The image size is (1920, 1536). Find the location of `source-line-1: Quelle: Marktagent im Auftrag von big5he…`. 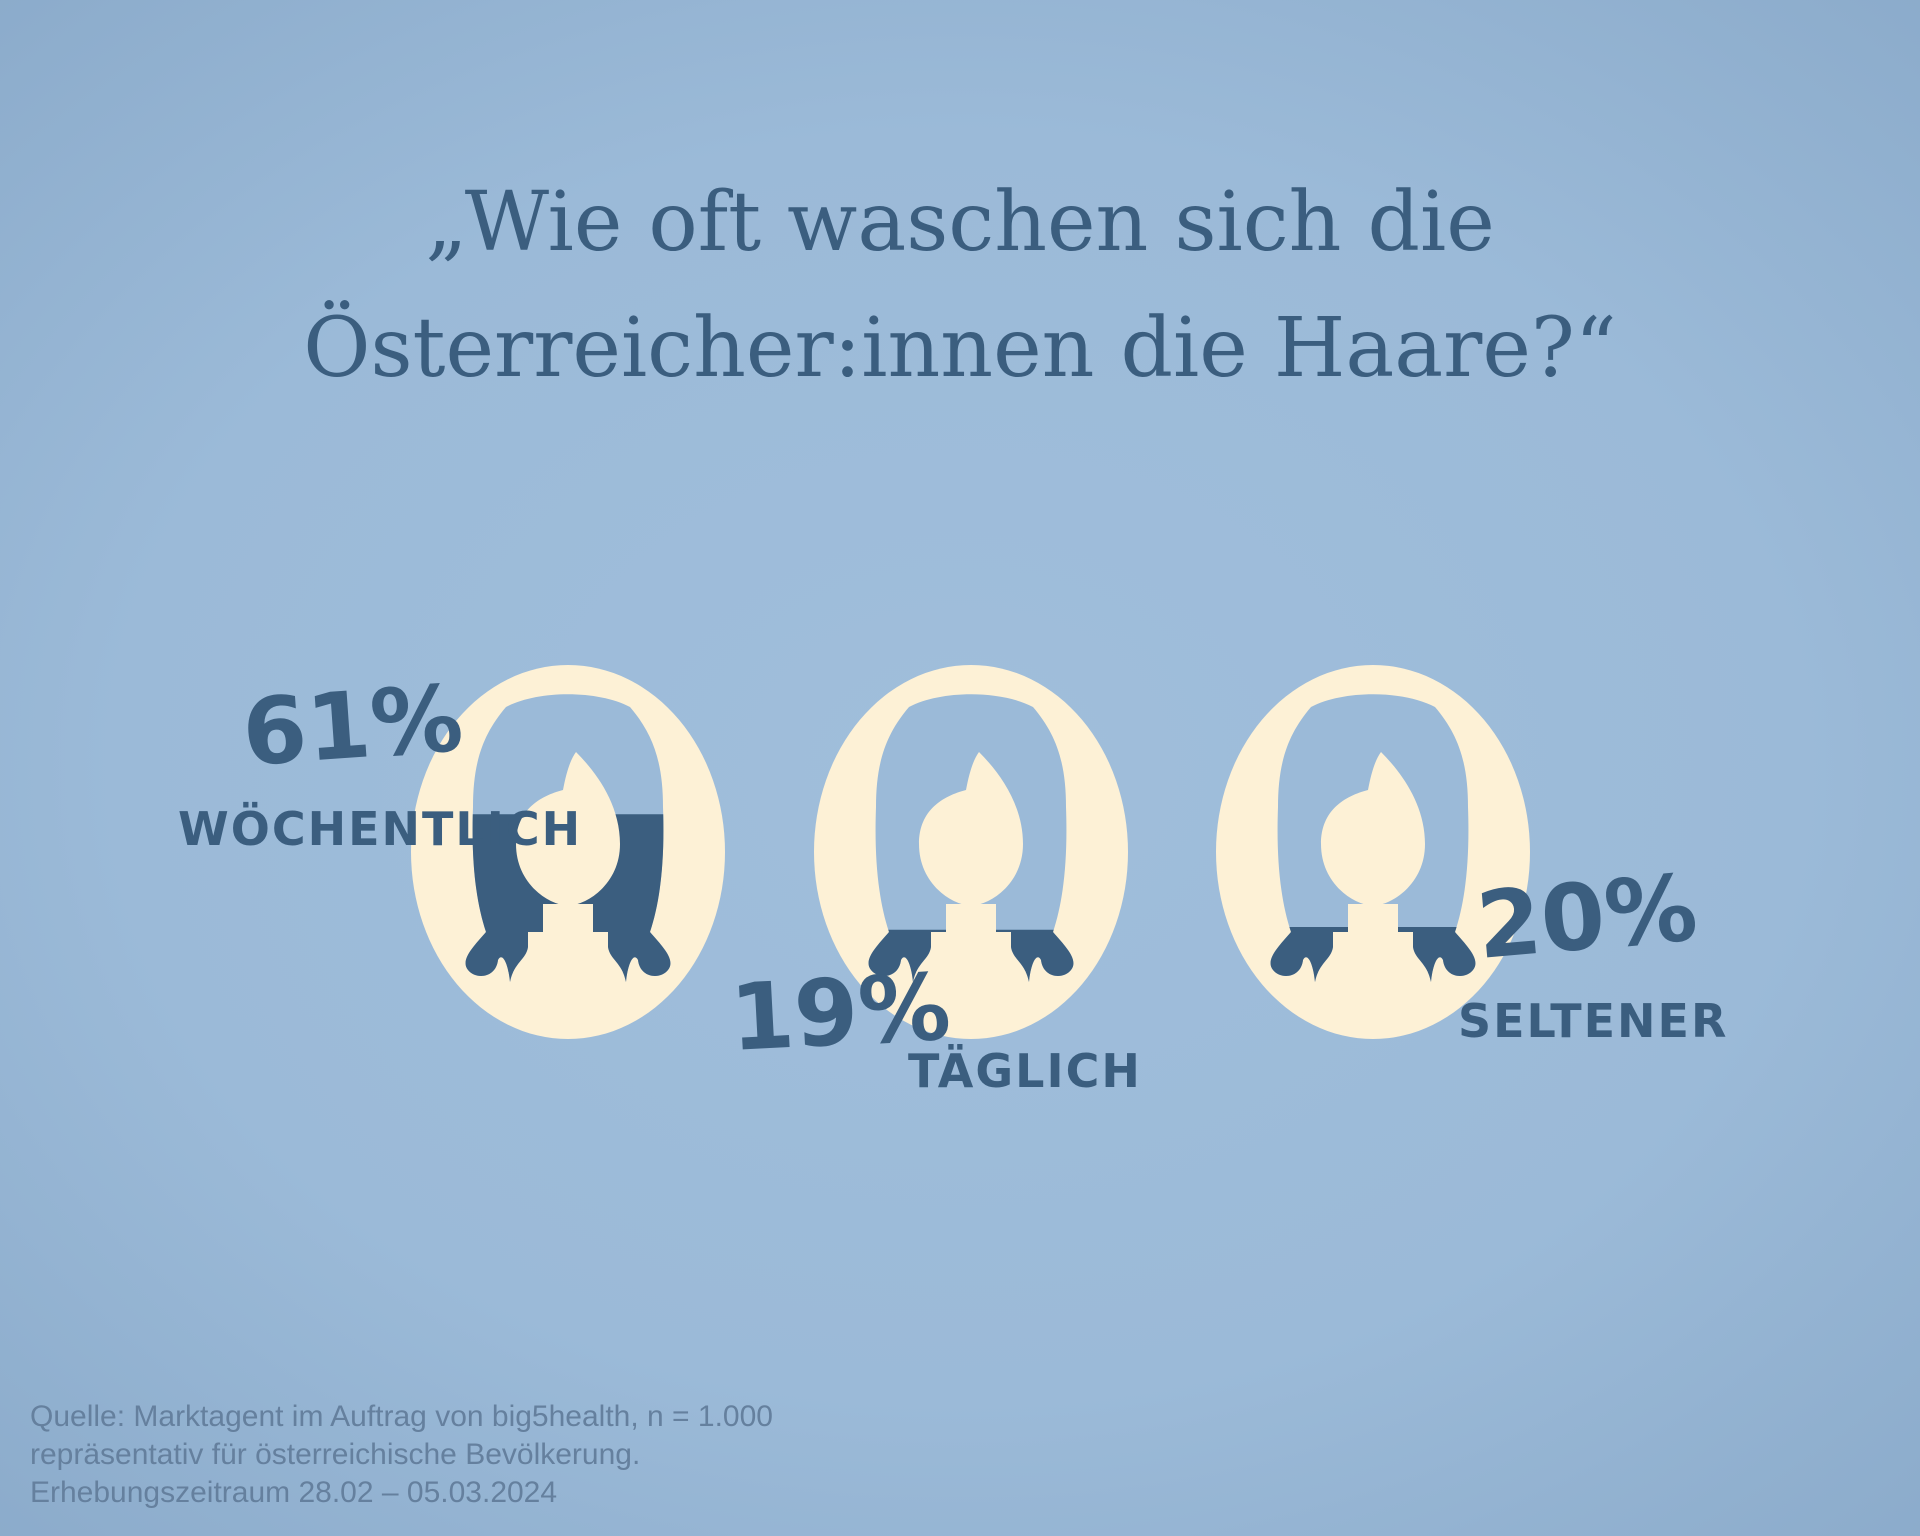

source-line-1: Quelle: Marktagent im Auftrag von big5he… is located at coordinates (401, 1416).